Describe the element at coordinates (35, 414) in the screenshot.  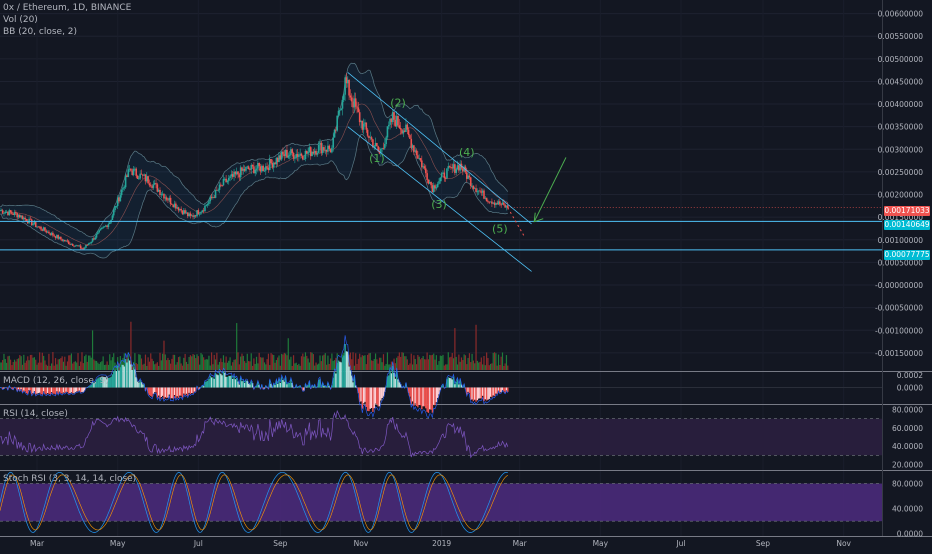
I see `rsi-legend: RSI (14, close)` at that location.